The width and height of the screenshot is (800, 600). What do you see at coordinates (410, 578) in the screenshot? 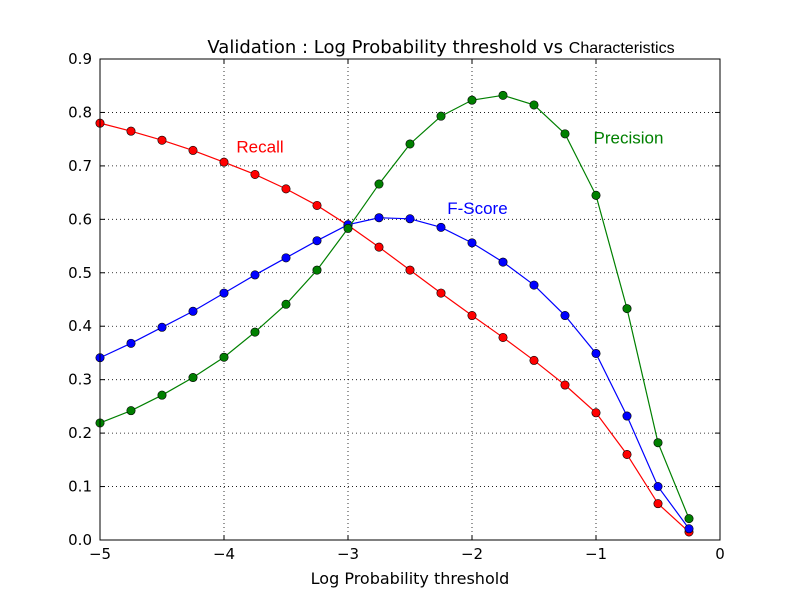
I see `x-axis-label: Log Probability threshold` at bounding box center [410, 578].